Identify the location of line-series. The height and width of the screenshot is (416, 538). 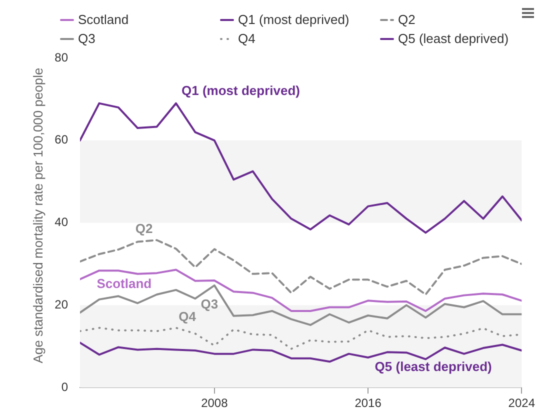
(301, 267).